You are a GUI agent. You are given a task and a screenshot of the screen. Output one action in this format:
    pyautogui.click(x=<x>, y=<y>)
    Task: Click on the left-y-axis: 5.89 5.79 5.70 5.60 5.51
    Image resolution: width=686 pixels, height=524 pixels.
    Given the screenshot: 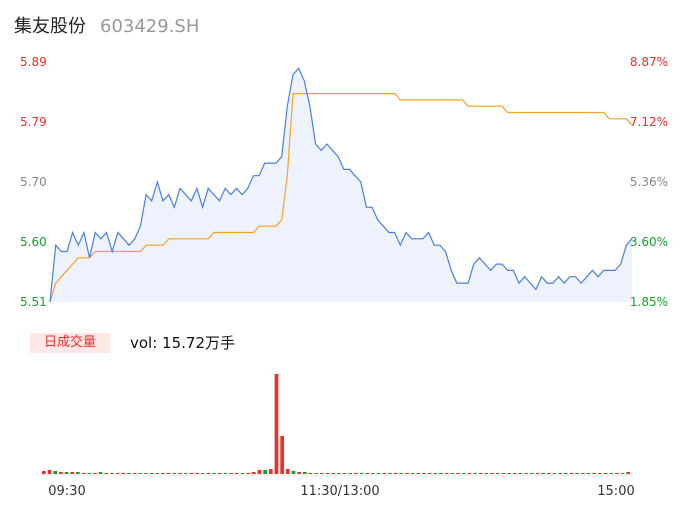 What is the action you would take?
    pyautogui.click(x=33, y=182)
    